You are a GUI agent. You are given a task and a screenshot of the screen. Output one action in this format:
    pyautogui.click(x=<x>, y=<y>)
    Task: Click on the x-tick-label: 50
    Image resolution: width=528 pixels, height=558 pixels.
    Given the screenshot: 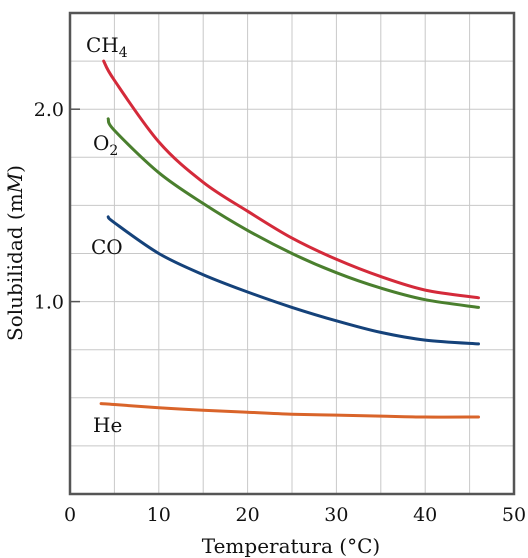 What is the action you would take?
    pyautogui.click(x=514, y=515)
    